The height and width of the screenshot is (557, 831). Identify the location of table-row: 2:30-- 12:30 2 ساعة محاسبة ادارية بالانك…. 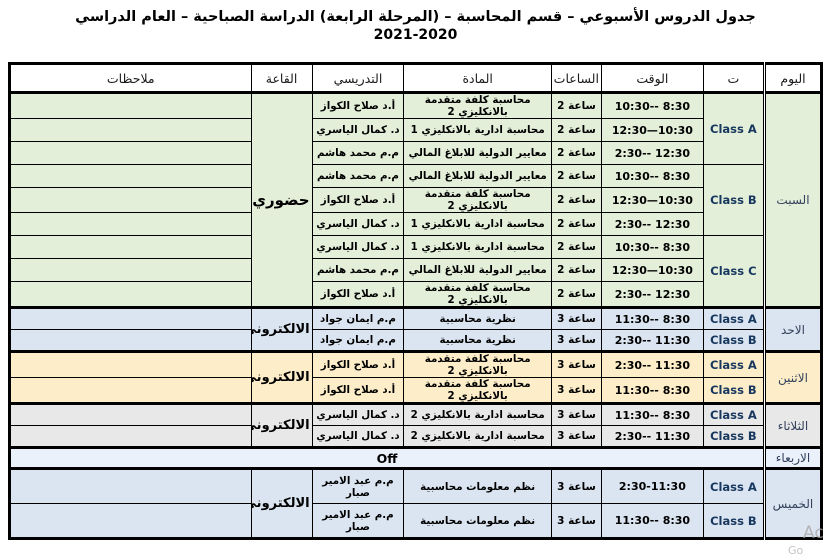
(415, 224).